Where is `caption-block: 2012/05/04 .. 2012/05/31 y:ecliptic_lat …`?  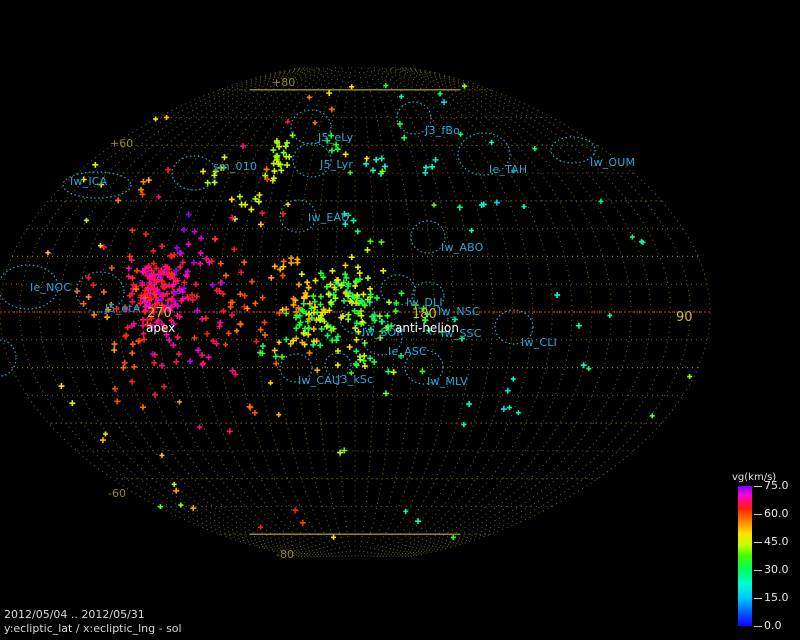 caption-block: 2012/05/04 .. 2012/05/31 y:ecliptic_lat … is located at coordinates (93, 622).